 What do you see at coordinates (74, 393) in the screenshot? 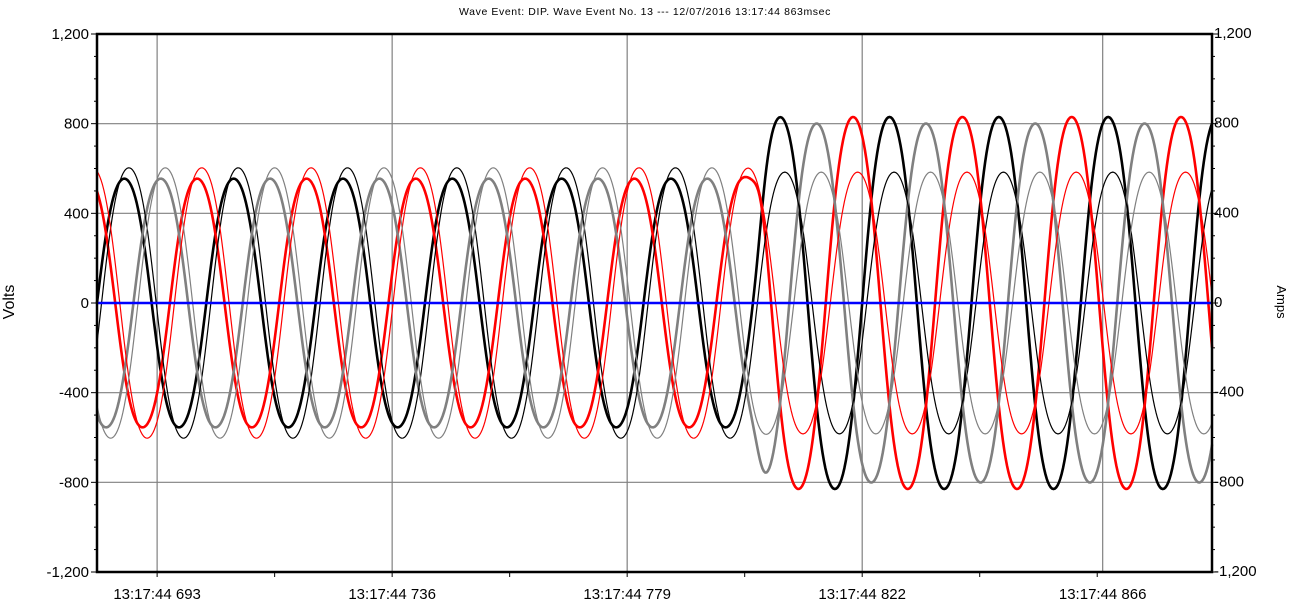
I see `y-tick-label: -400` at bounding box center [74, 393].